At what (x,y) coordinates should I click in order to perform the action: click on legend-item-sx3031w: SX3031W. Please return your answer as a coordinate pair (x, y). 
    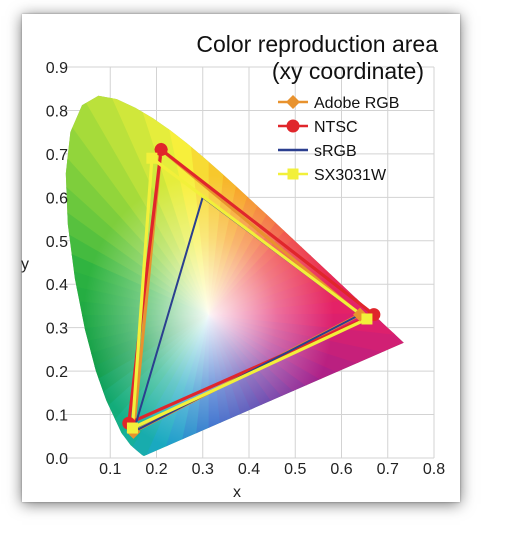
    Looking at the image, I should click on (332, 175).